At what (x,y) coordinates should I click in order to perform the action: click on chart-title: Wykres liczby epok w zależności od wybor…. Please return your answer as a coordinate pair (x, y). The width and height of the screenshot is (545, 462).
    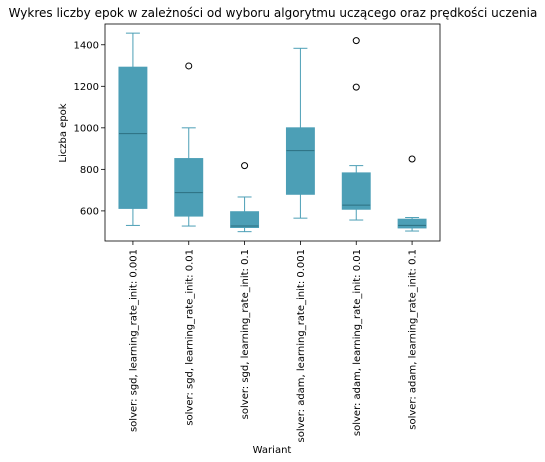
    Looking at the image, I should click on (273, 13).